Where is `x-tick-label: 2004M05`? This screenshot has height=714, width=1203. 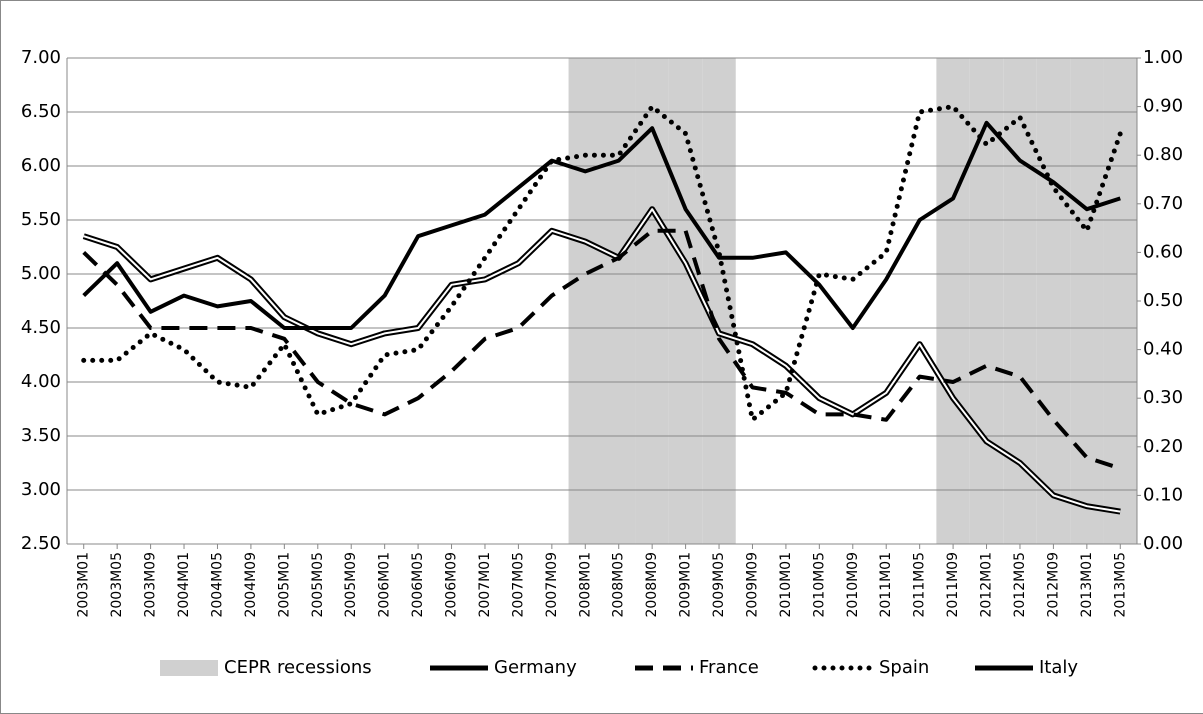
x-tick-label: 2004M05 is located at coordinates (217, 585).